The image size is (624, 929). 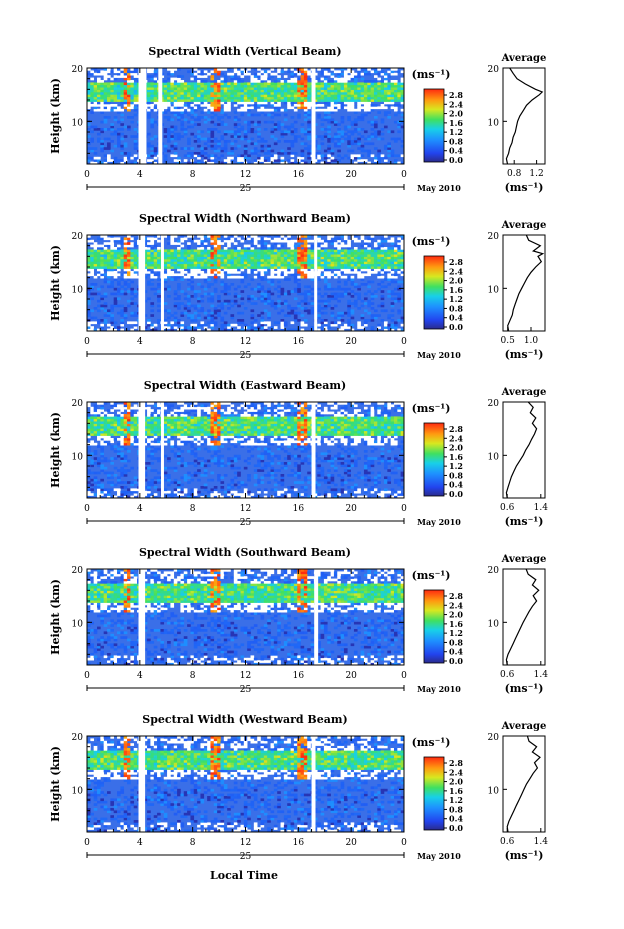 I want to click on colorbar-tick-label: 1.6, so click(x=456, y=290).